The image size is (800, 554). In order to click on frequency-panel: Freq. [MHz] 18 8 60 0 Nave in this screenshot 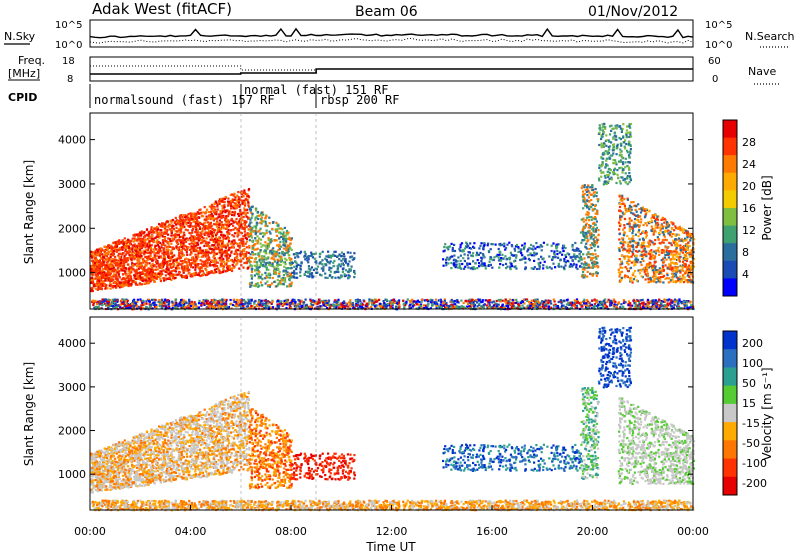, I will do `click(394, 69)`.